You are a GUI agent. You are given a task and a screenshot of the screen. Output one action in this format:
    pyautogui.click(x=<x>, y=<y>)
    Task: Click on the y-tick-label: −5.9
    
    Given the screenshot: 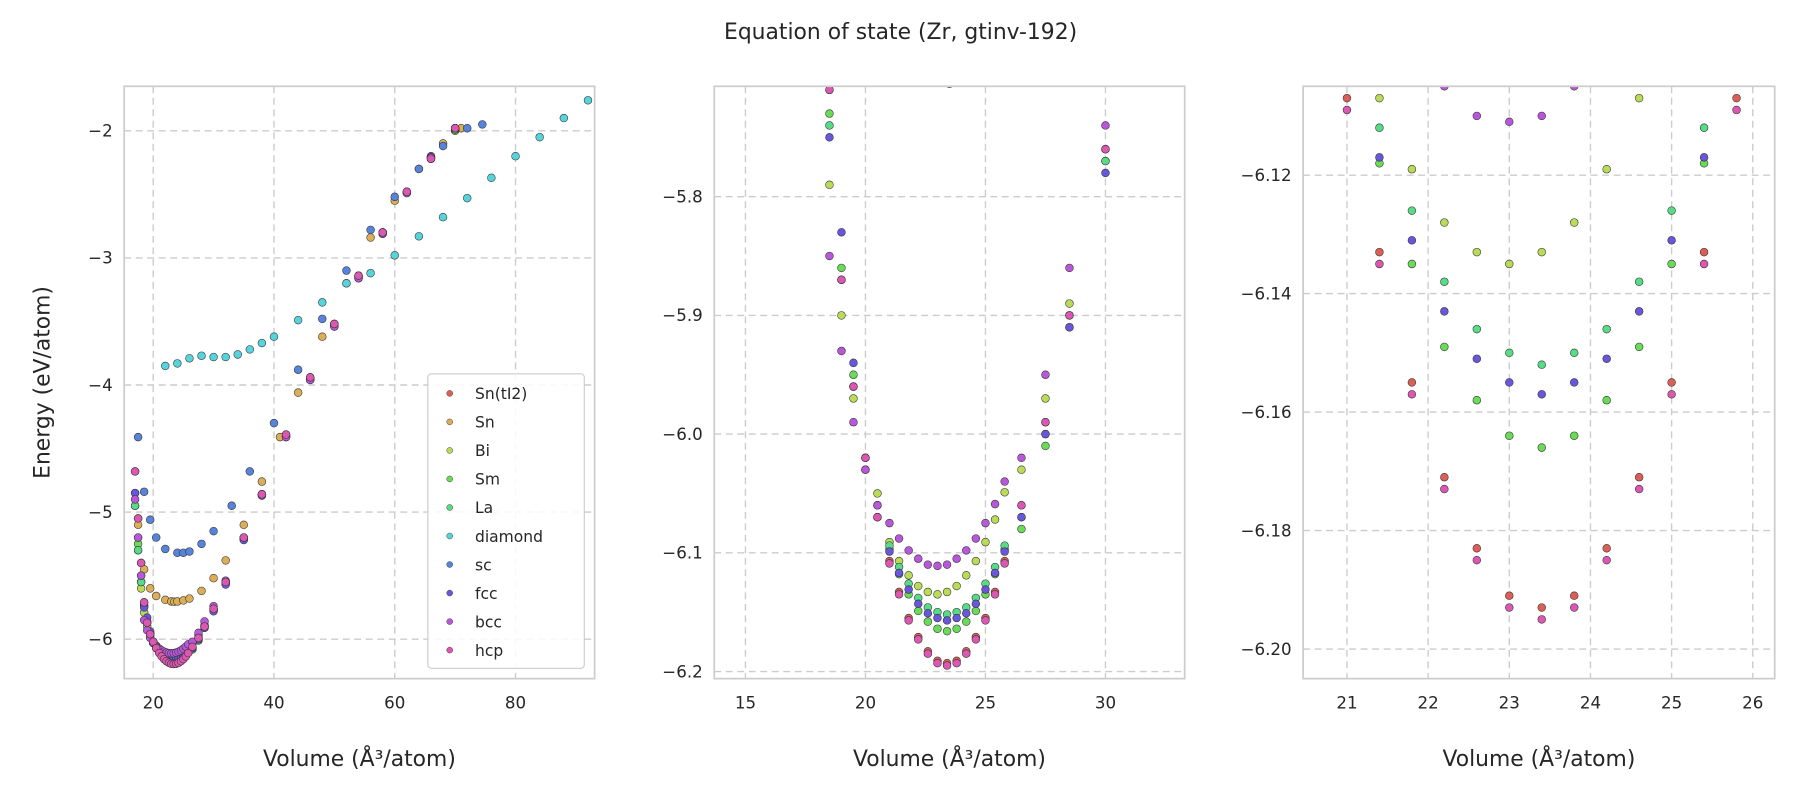 What is the action you would take?
    pyautogui.click(x=682, y=315)
    